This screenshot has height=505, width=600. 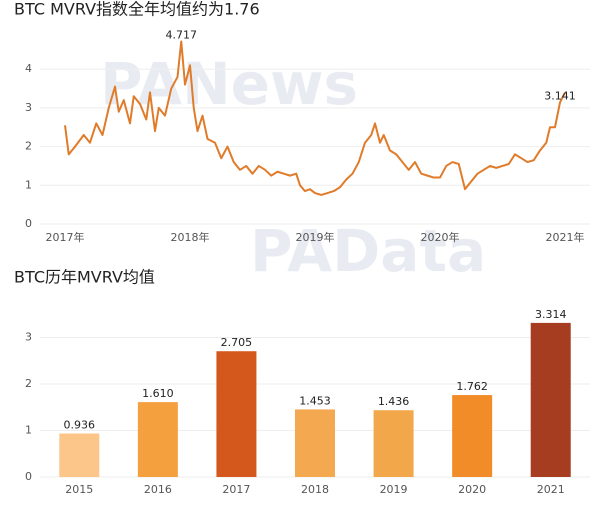 I want to click on x-tick-label: 2017年, so click(x=65, y=237).